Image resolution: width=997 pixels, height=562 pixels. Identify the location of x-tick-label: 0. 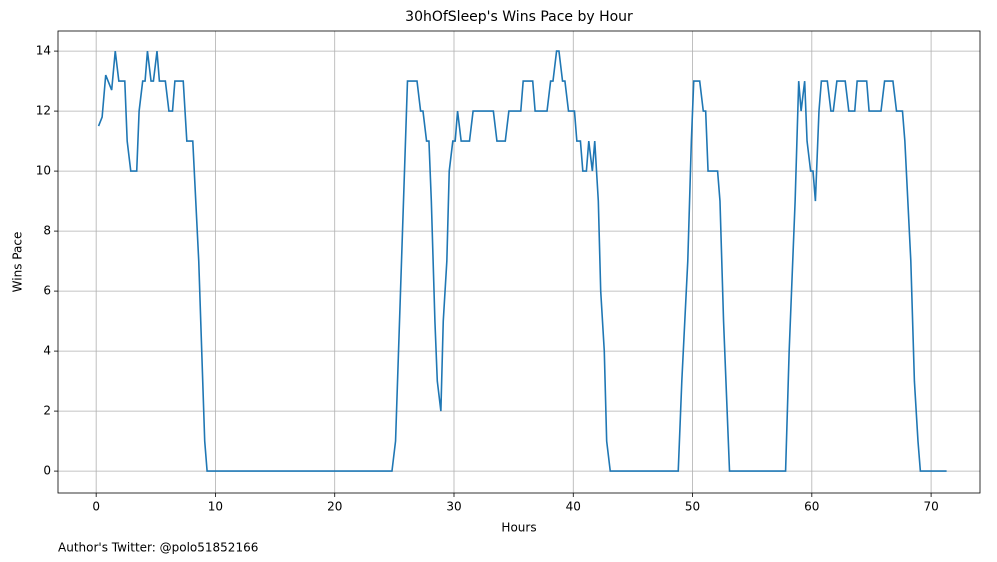
(96, 507).